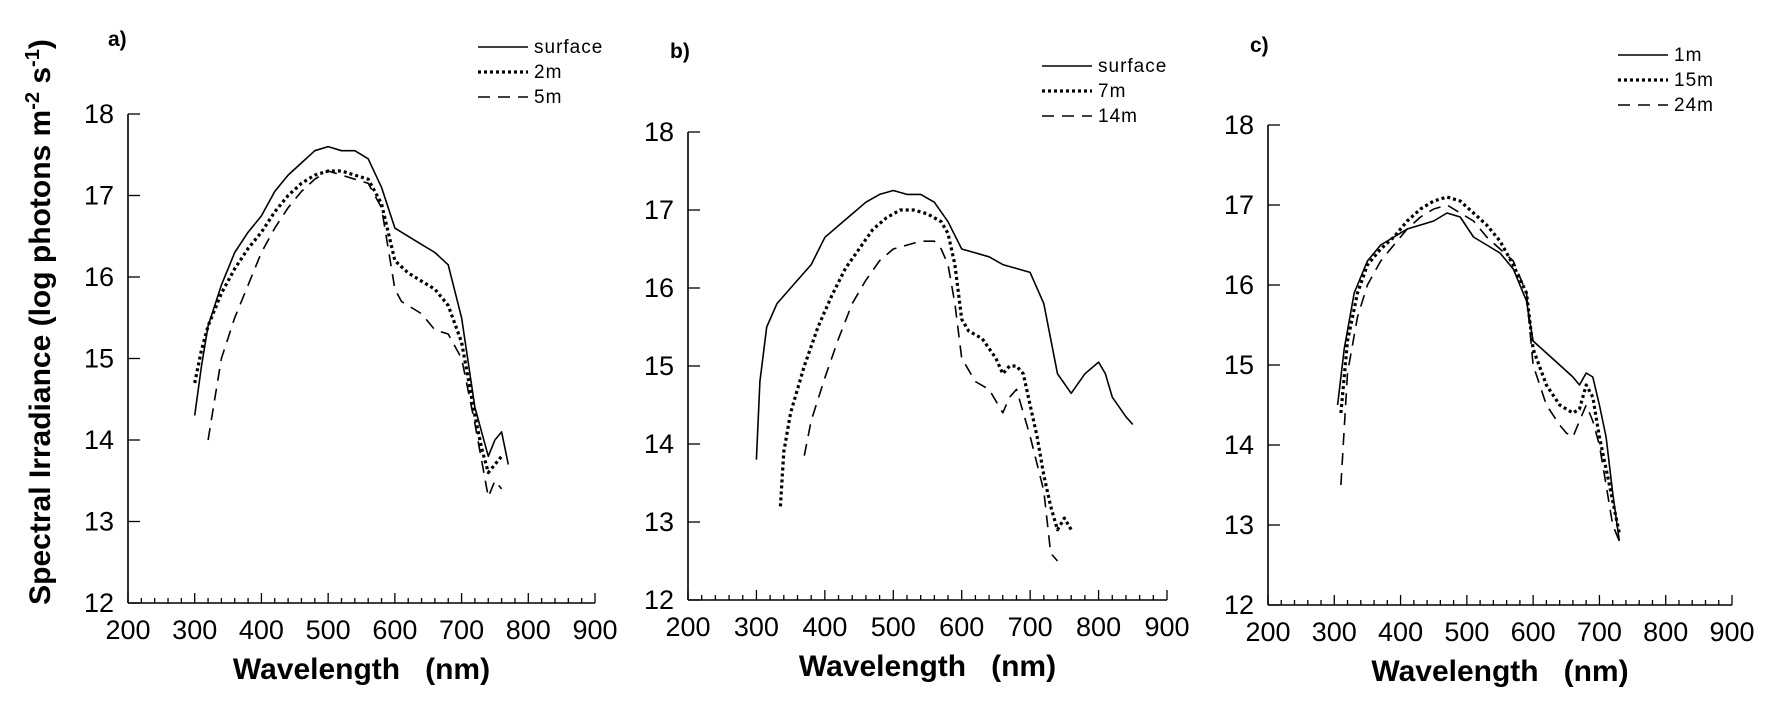  Describe the element at coordinates (1112, 91) in the screenshot. I see `legend-label: 7m` at that location.